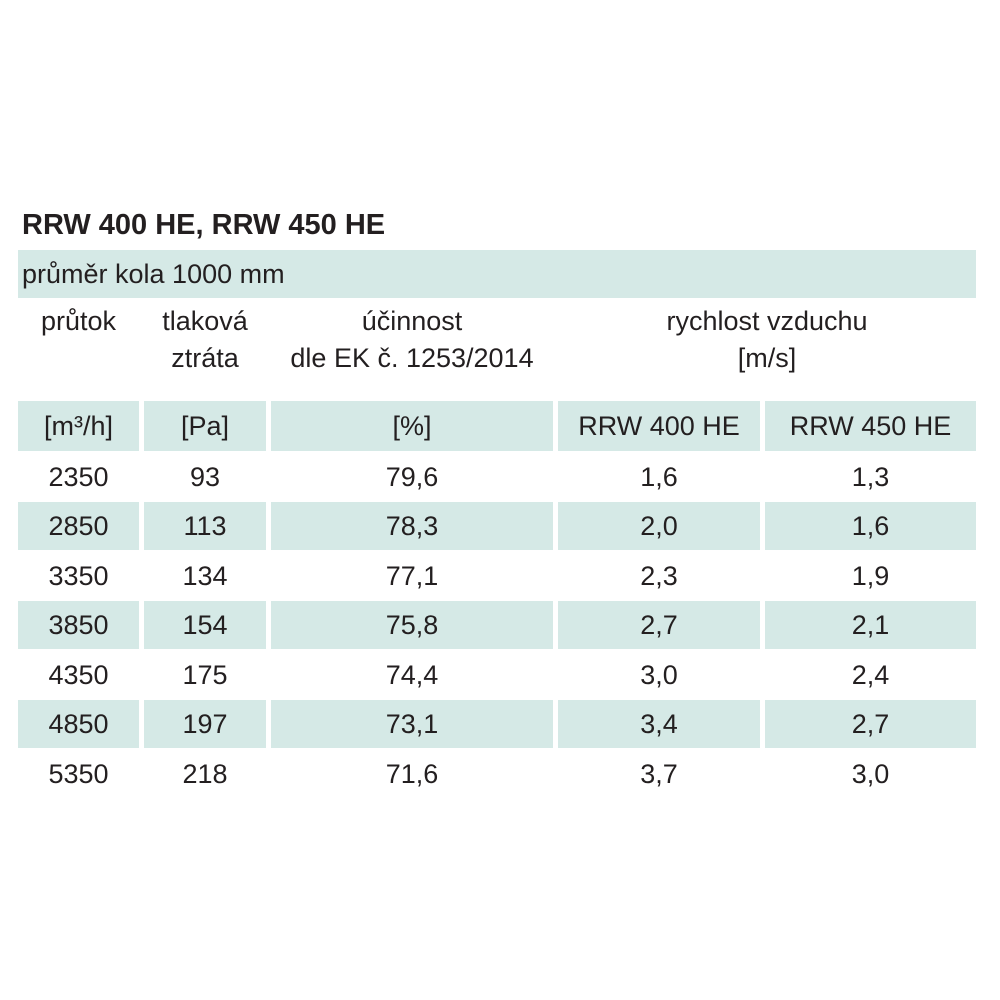  I want to click on table-cell: 1,9, so click(870, 575).